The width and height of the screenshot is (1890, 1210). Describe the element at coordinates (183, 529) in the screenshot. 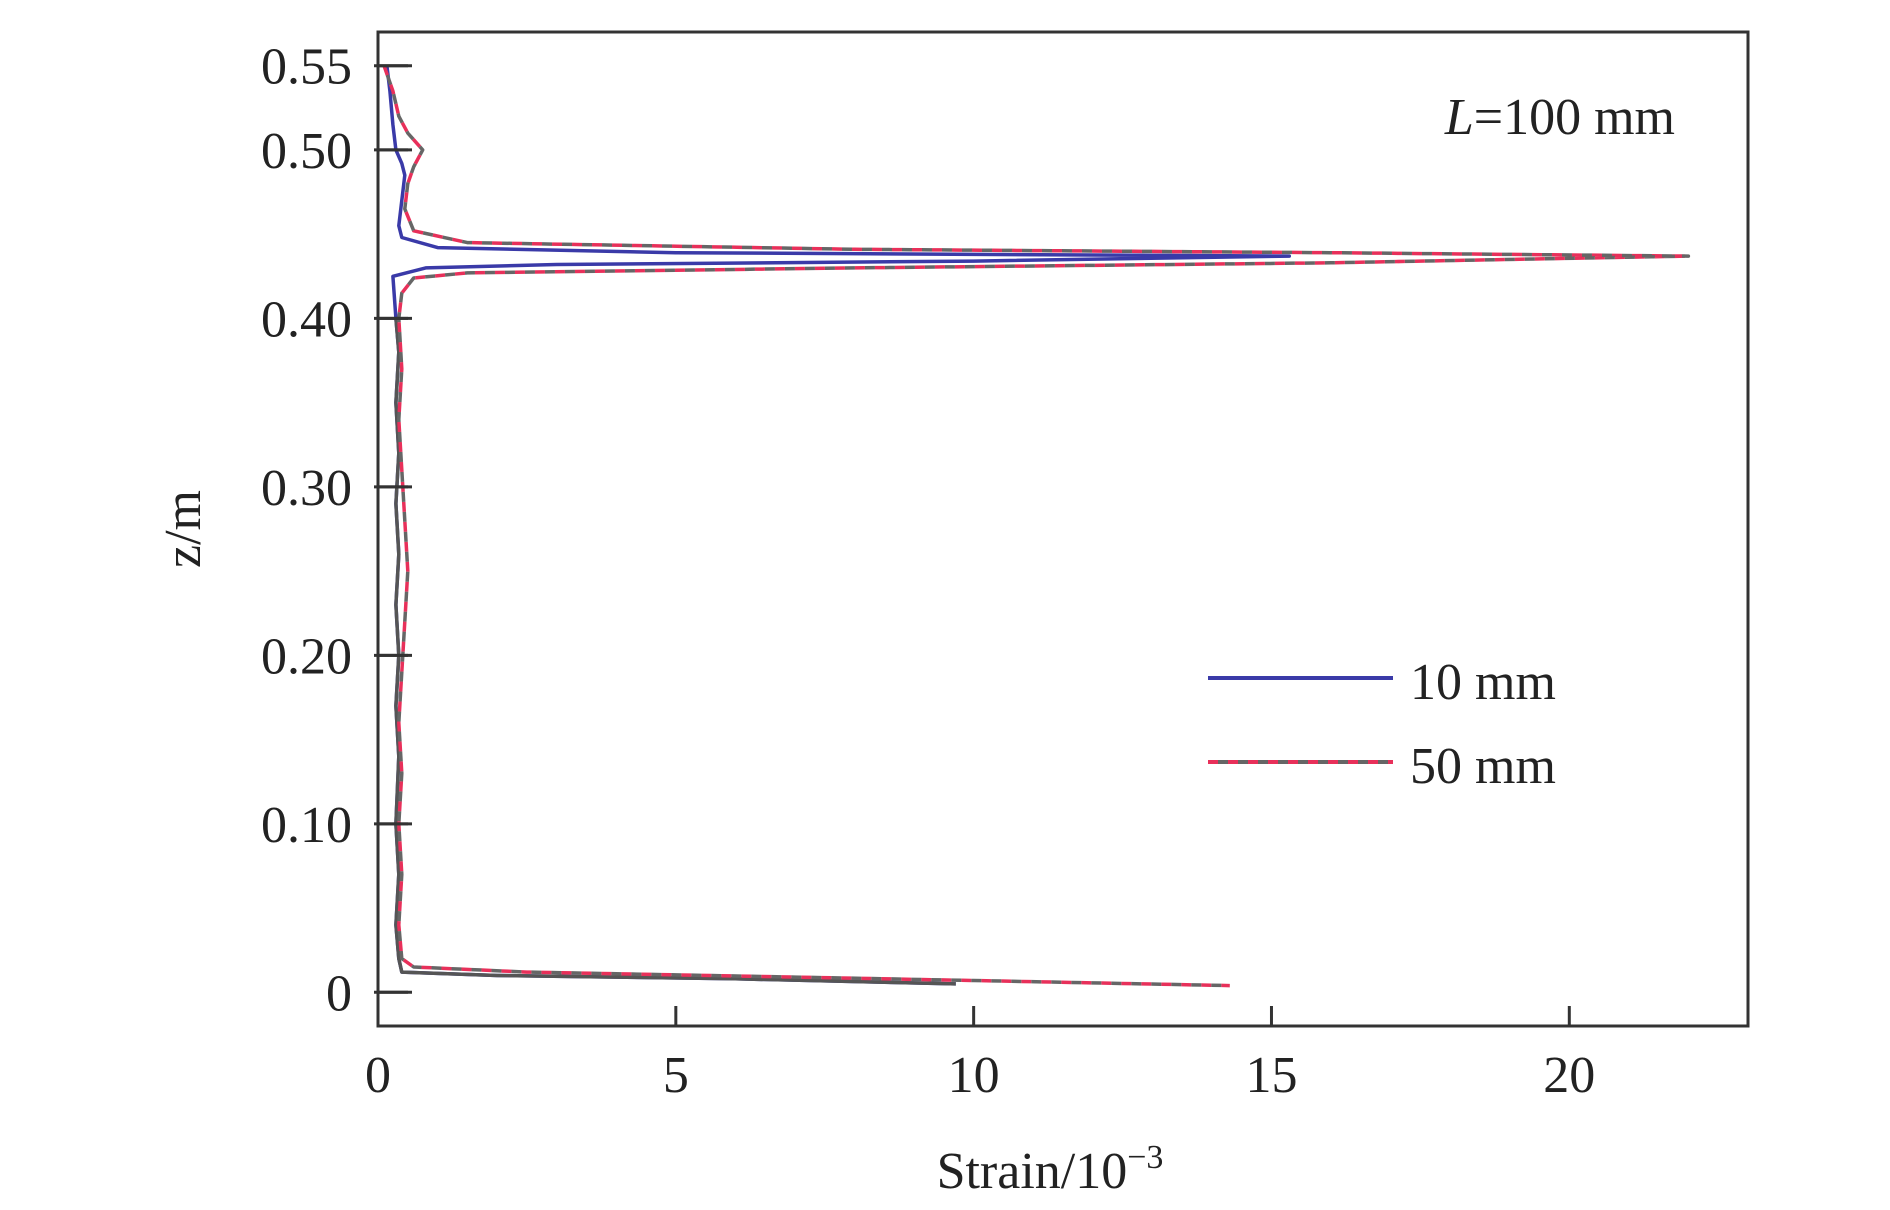

I see `y-axis-label: z/m` at that location.